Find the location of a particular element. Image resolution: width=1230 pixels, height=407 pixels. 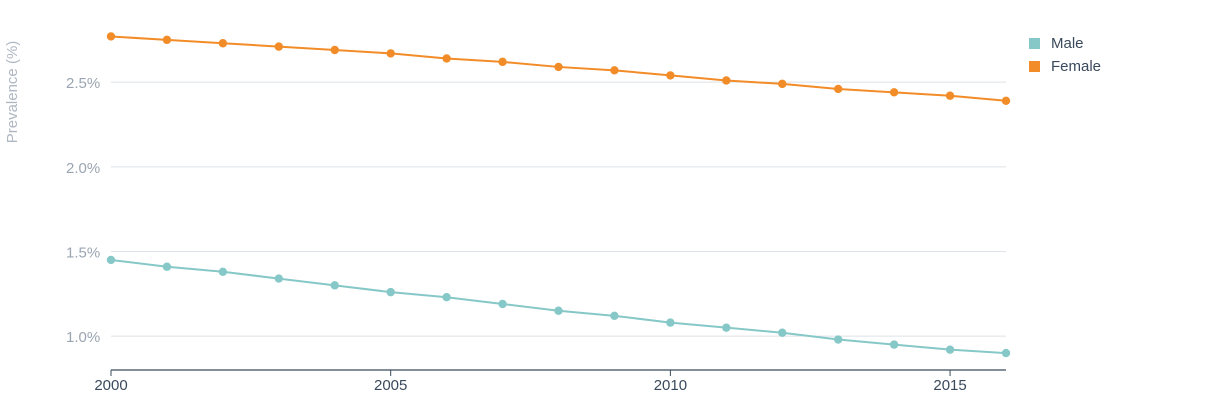

x-tick-label: 2005 is located at coordinates (390, 385).